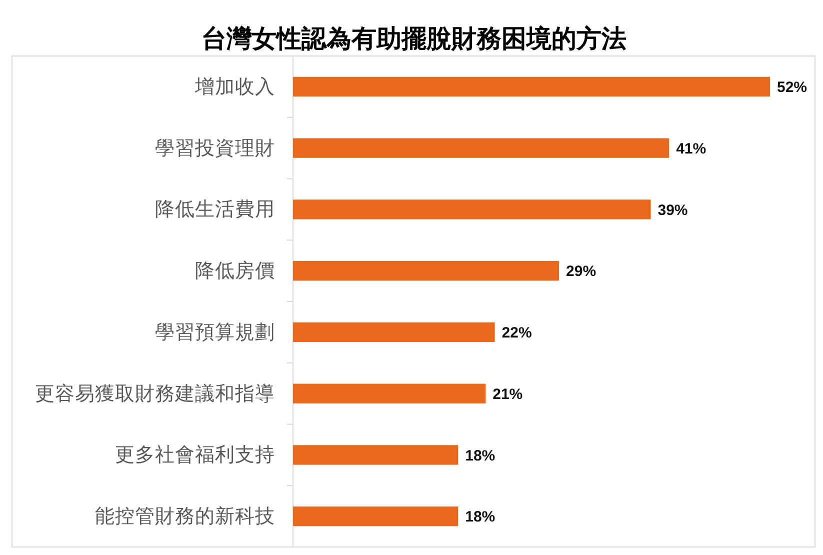 The width and height of the screenshot is (823, 555). I want to click on y-tick-label: 更容易獲取財務建議和指導, so click(155, 393).